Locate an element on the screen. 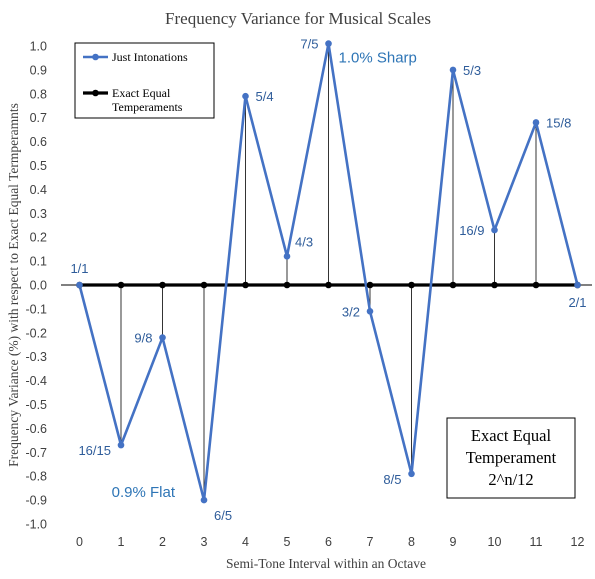 The image size is (595, 579). textbox-line: Exact Equal is located at coordinates (511, 435).